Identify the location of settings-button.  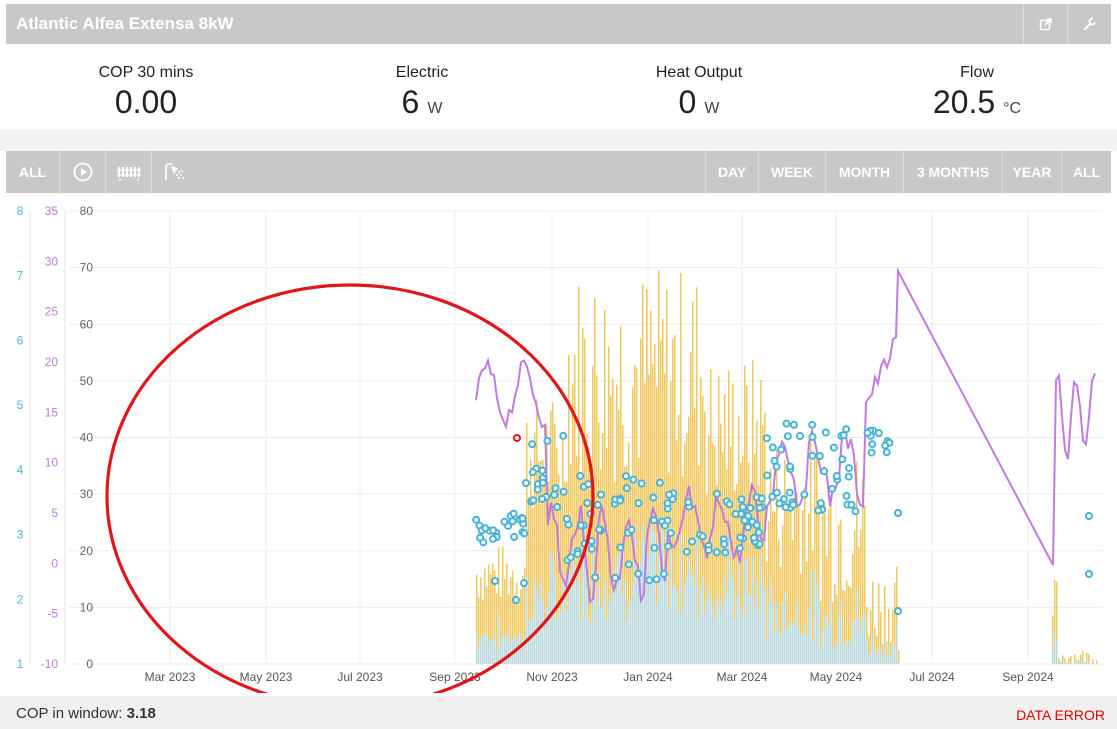
(1089, 24).